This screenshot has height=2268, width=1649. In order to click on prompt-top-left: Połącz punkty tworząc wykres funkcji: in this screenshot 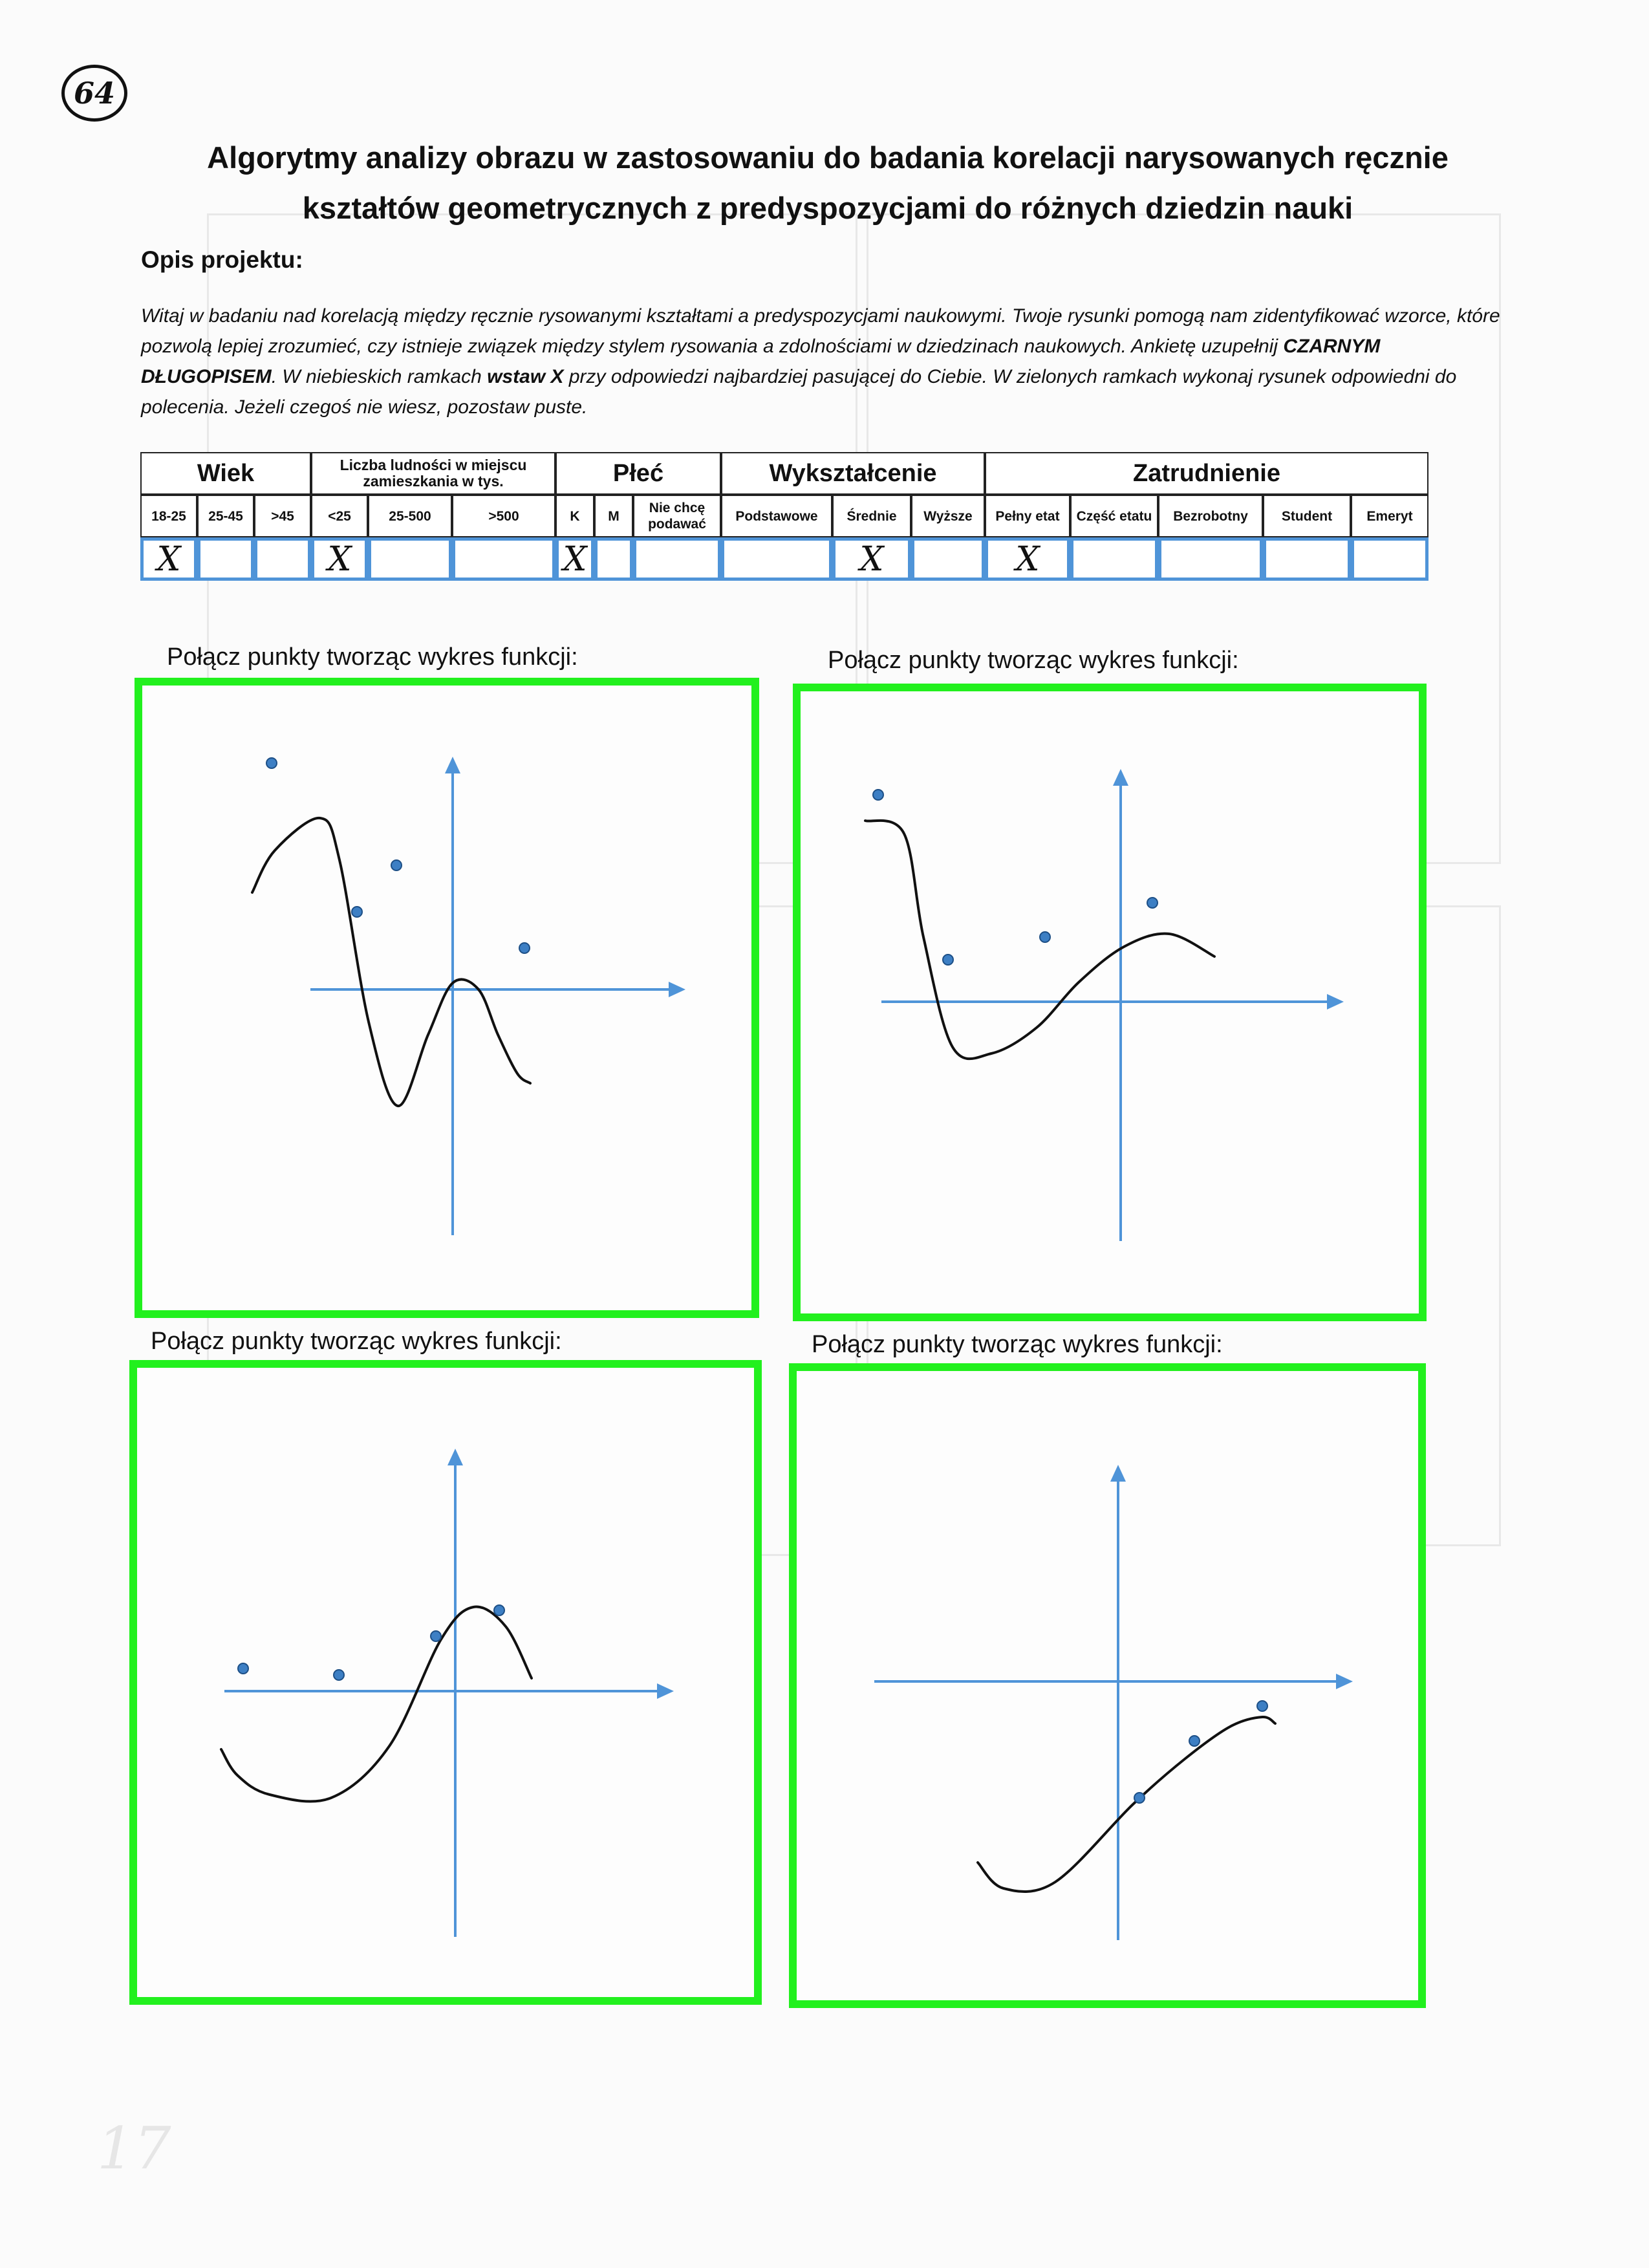, I will do `click(372, 657)`.